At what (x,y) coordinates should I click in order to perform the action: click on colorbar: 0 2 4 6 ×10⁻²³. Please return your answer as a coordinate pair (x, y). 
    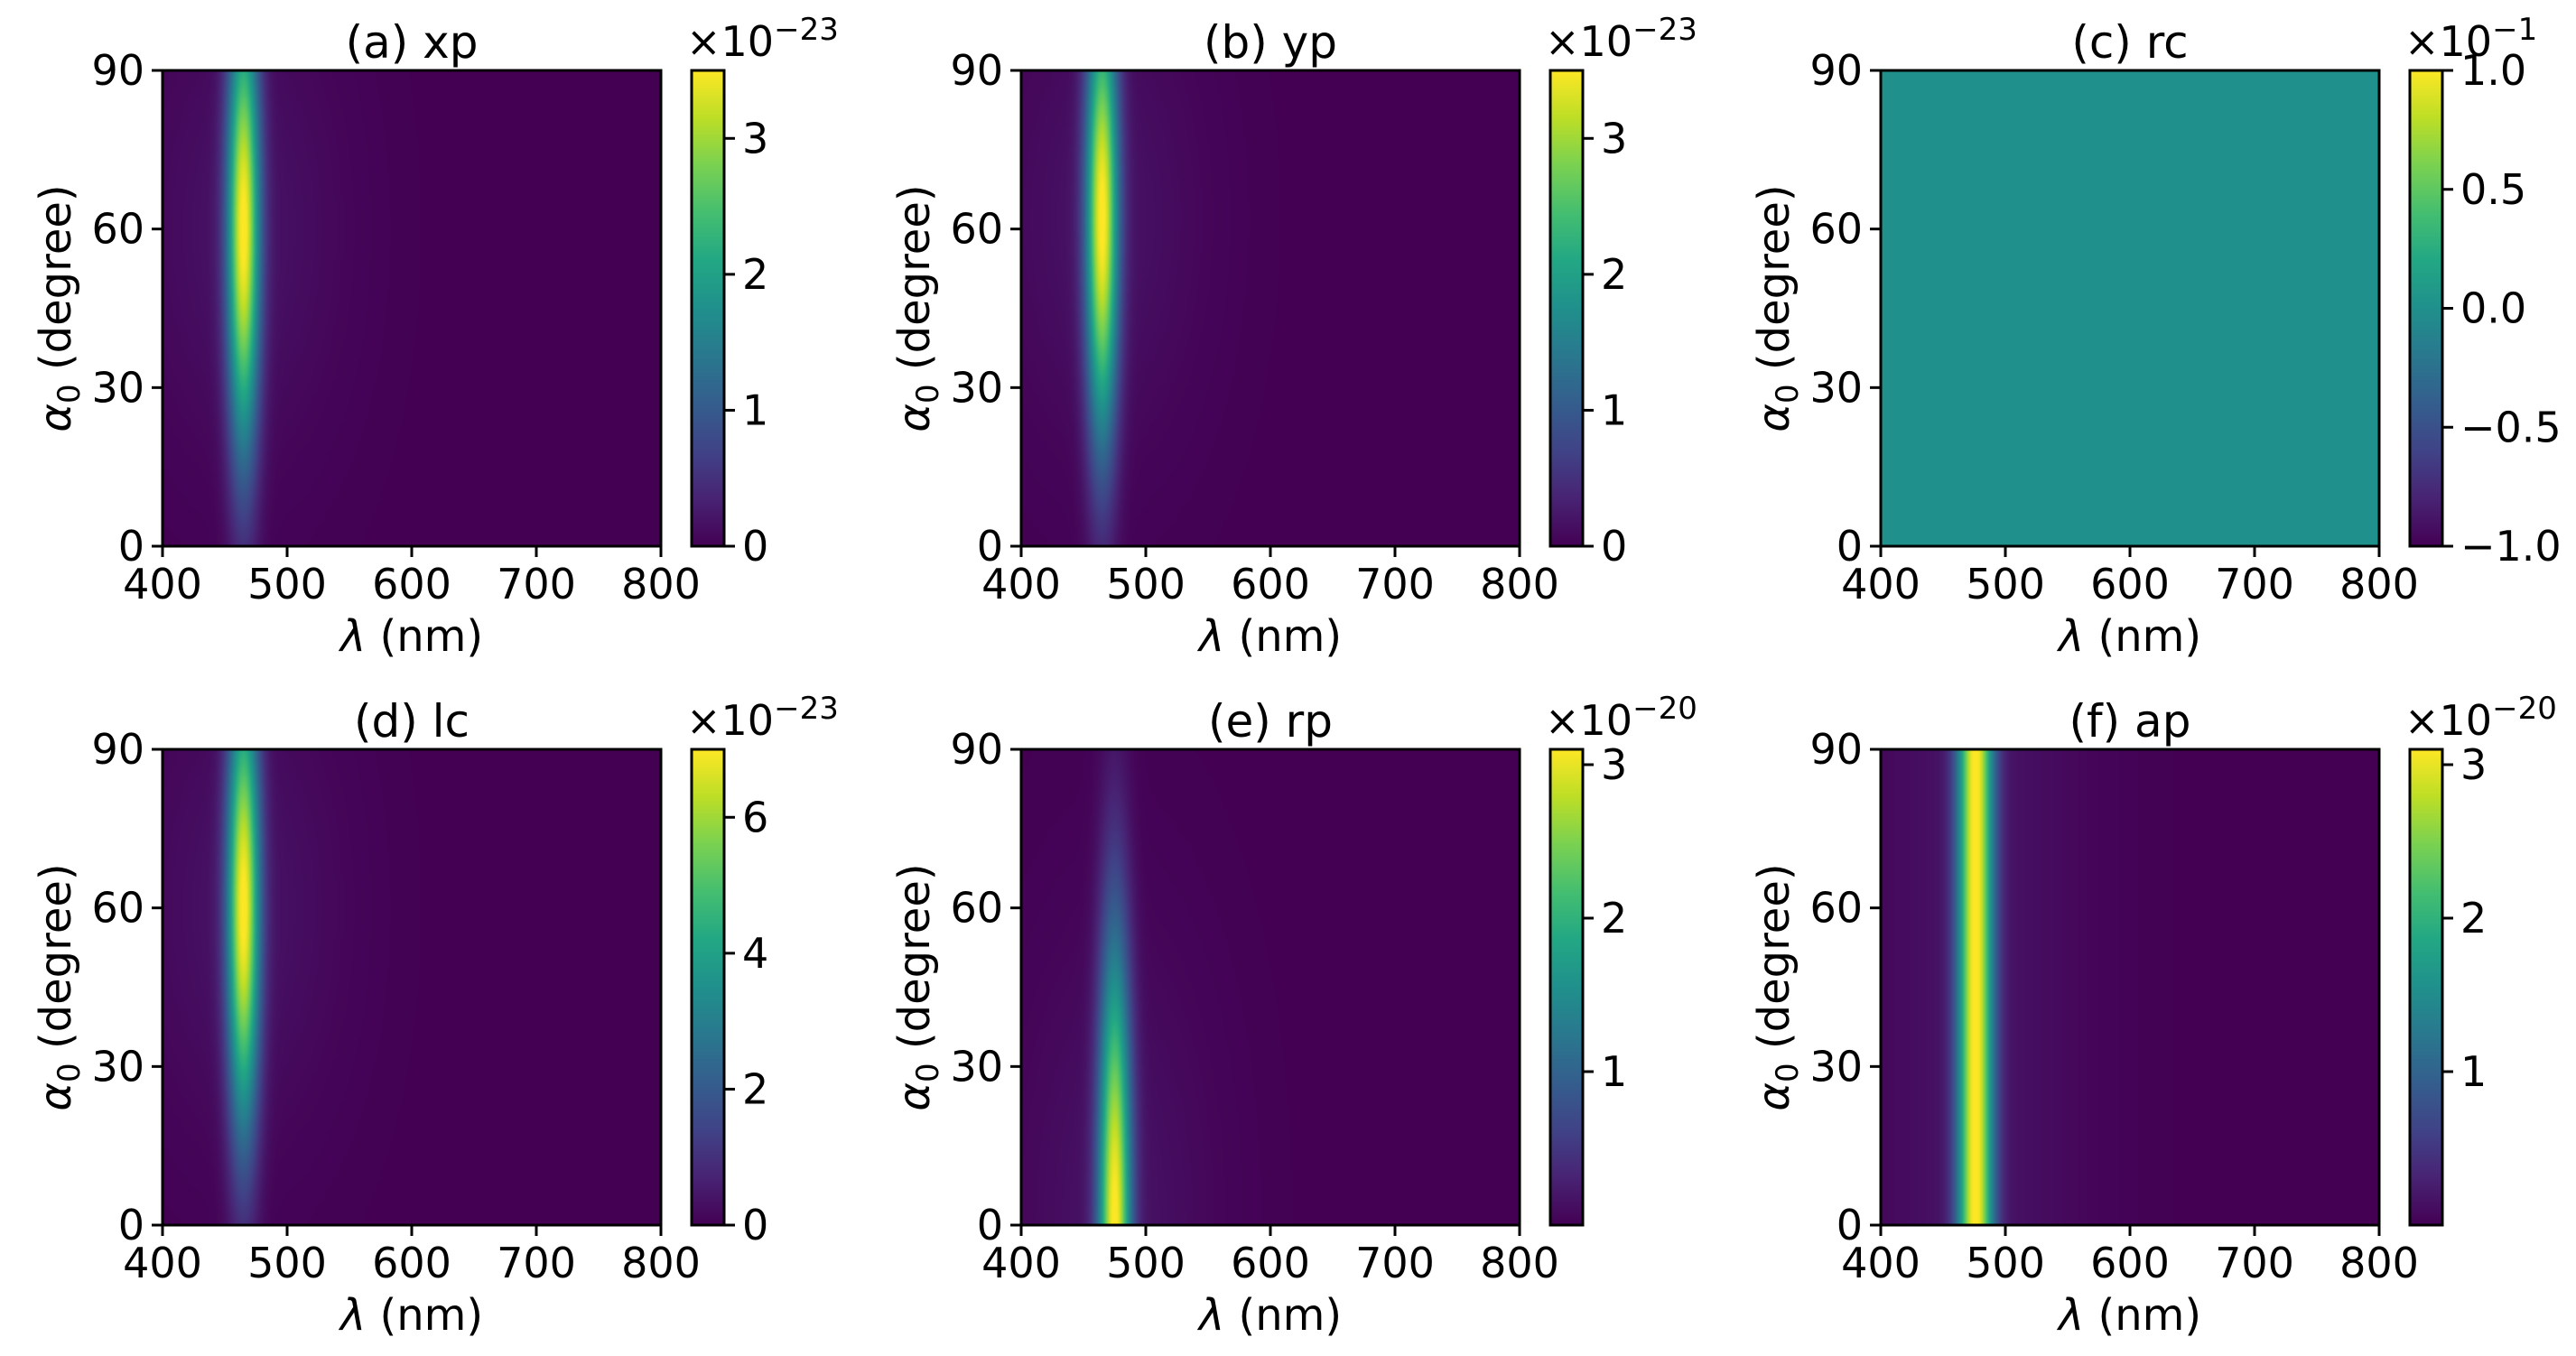
    Looking at the image, I should click on (762, 970).